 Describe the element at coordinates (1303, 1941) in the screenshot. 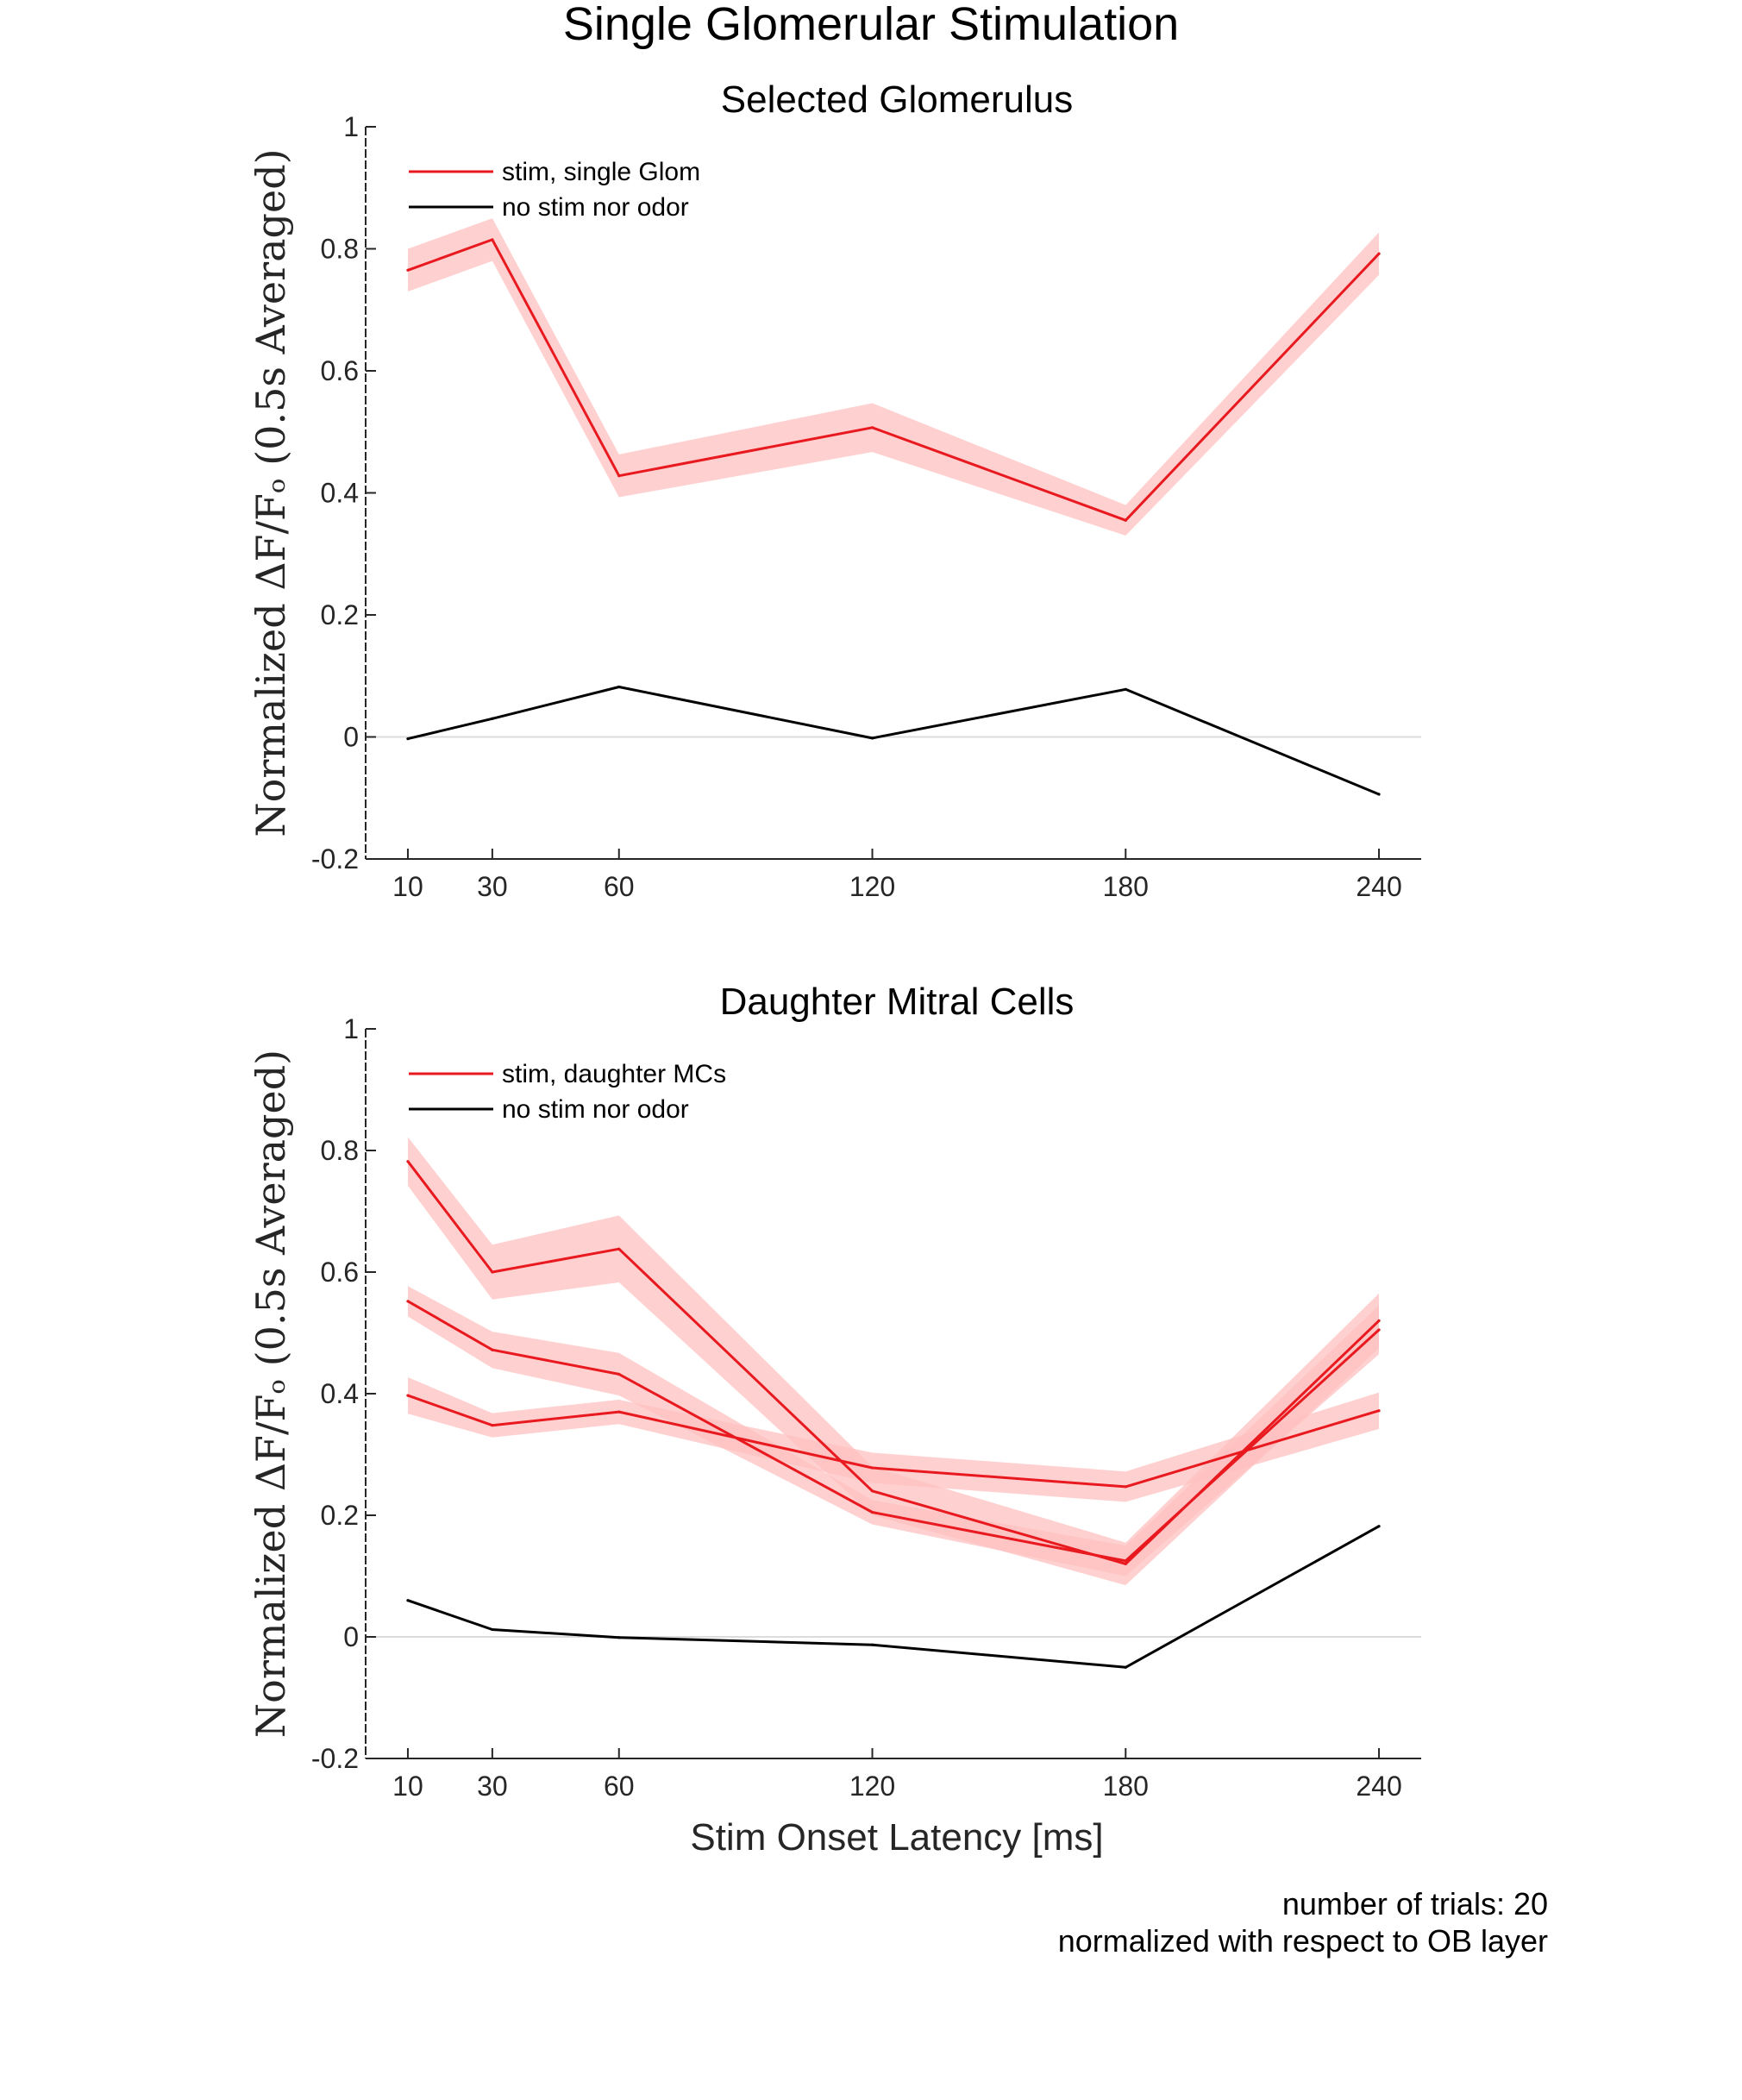

I see `note-normalization: normalized with respect to OB layer` at that location.